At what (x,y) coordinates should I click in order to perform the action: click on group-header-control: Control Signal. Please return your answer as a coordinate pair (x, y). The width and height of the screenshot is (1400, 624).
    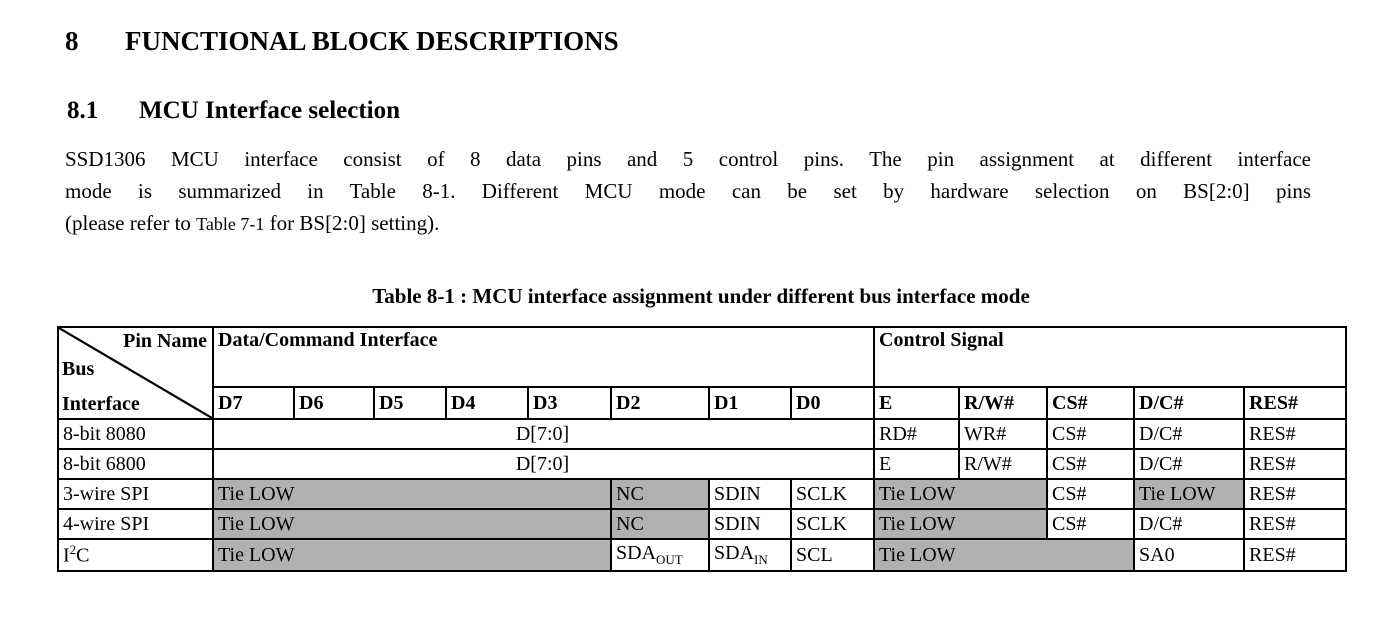
    Looking at the image, I should click on (1110, 357).